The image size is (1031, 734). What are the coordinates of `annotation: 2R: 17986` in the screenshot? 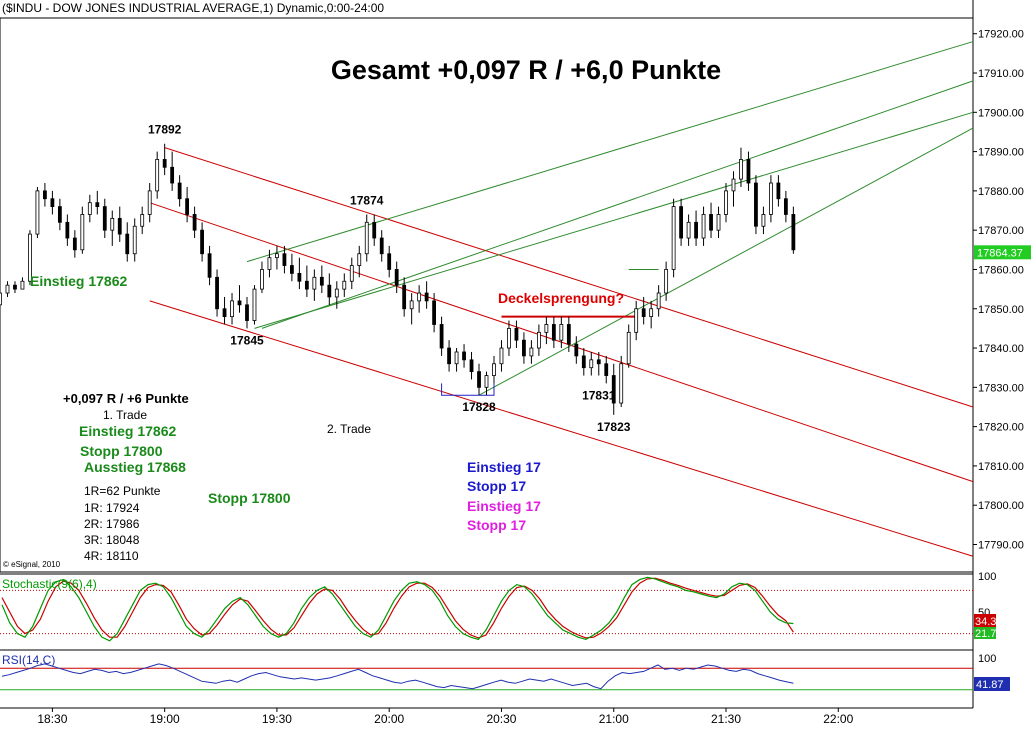 It's located at (112, 524).